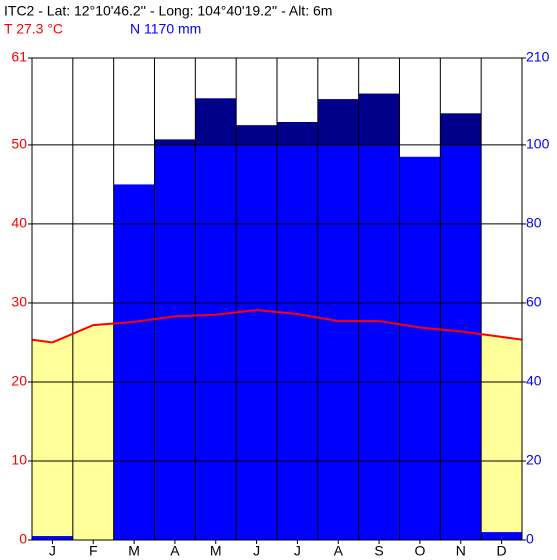  Describe the element at coordinates (277, 326) in the screenshot. I see `temperature-line` at that location.